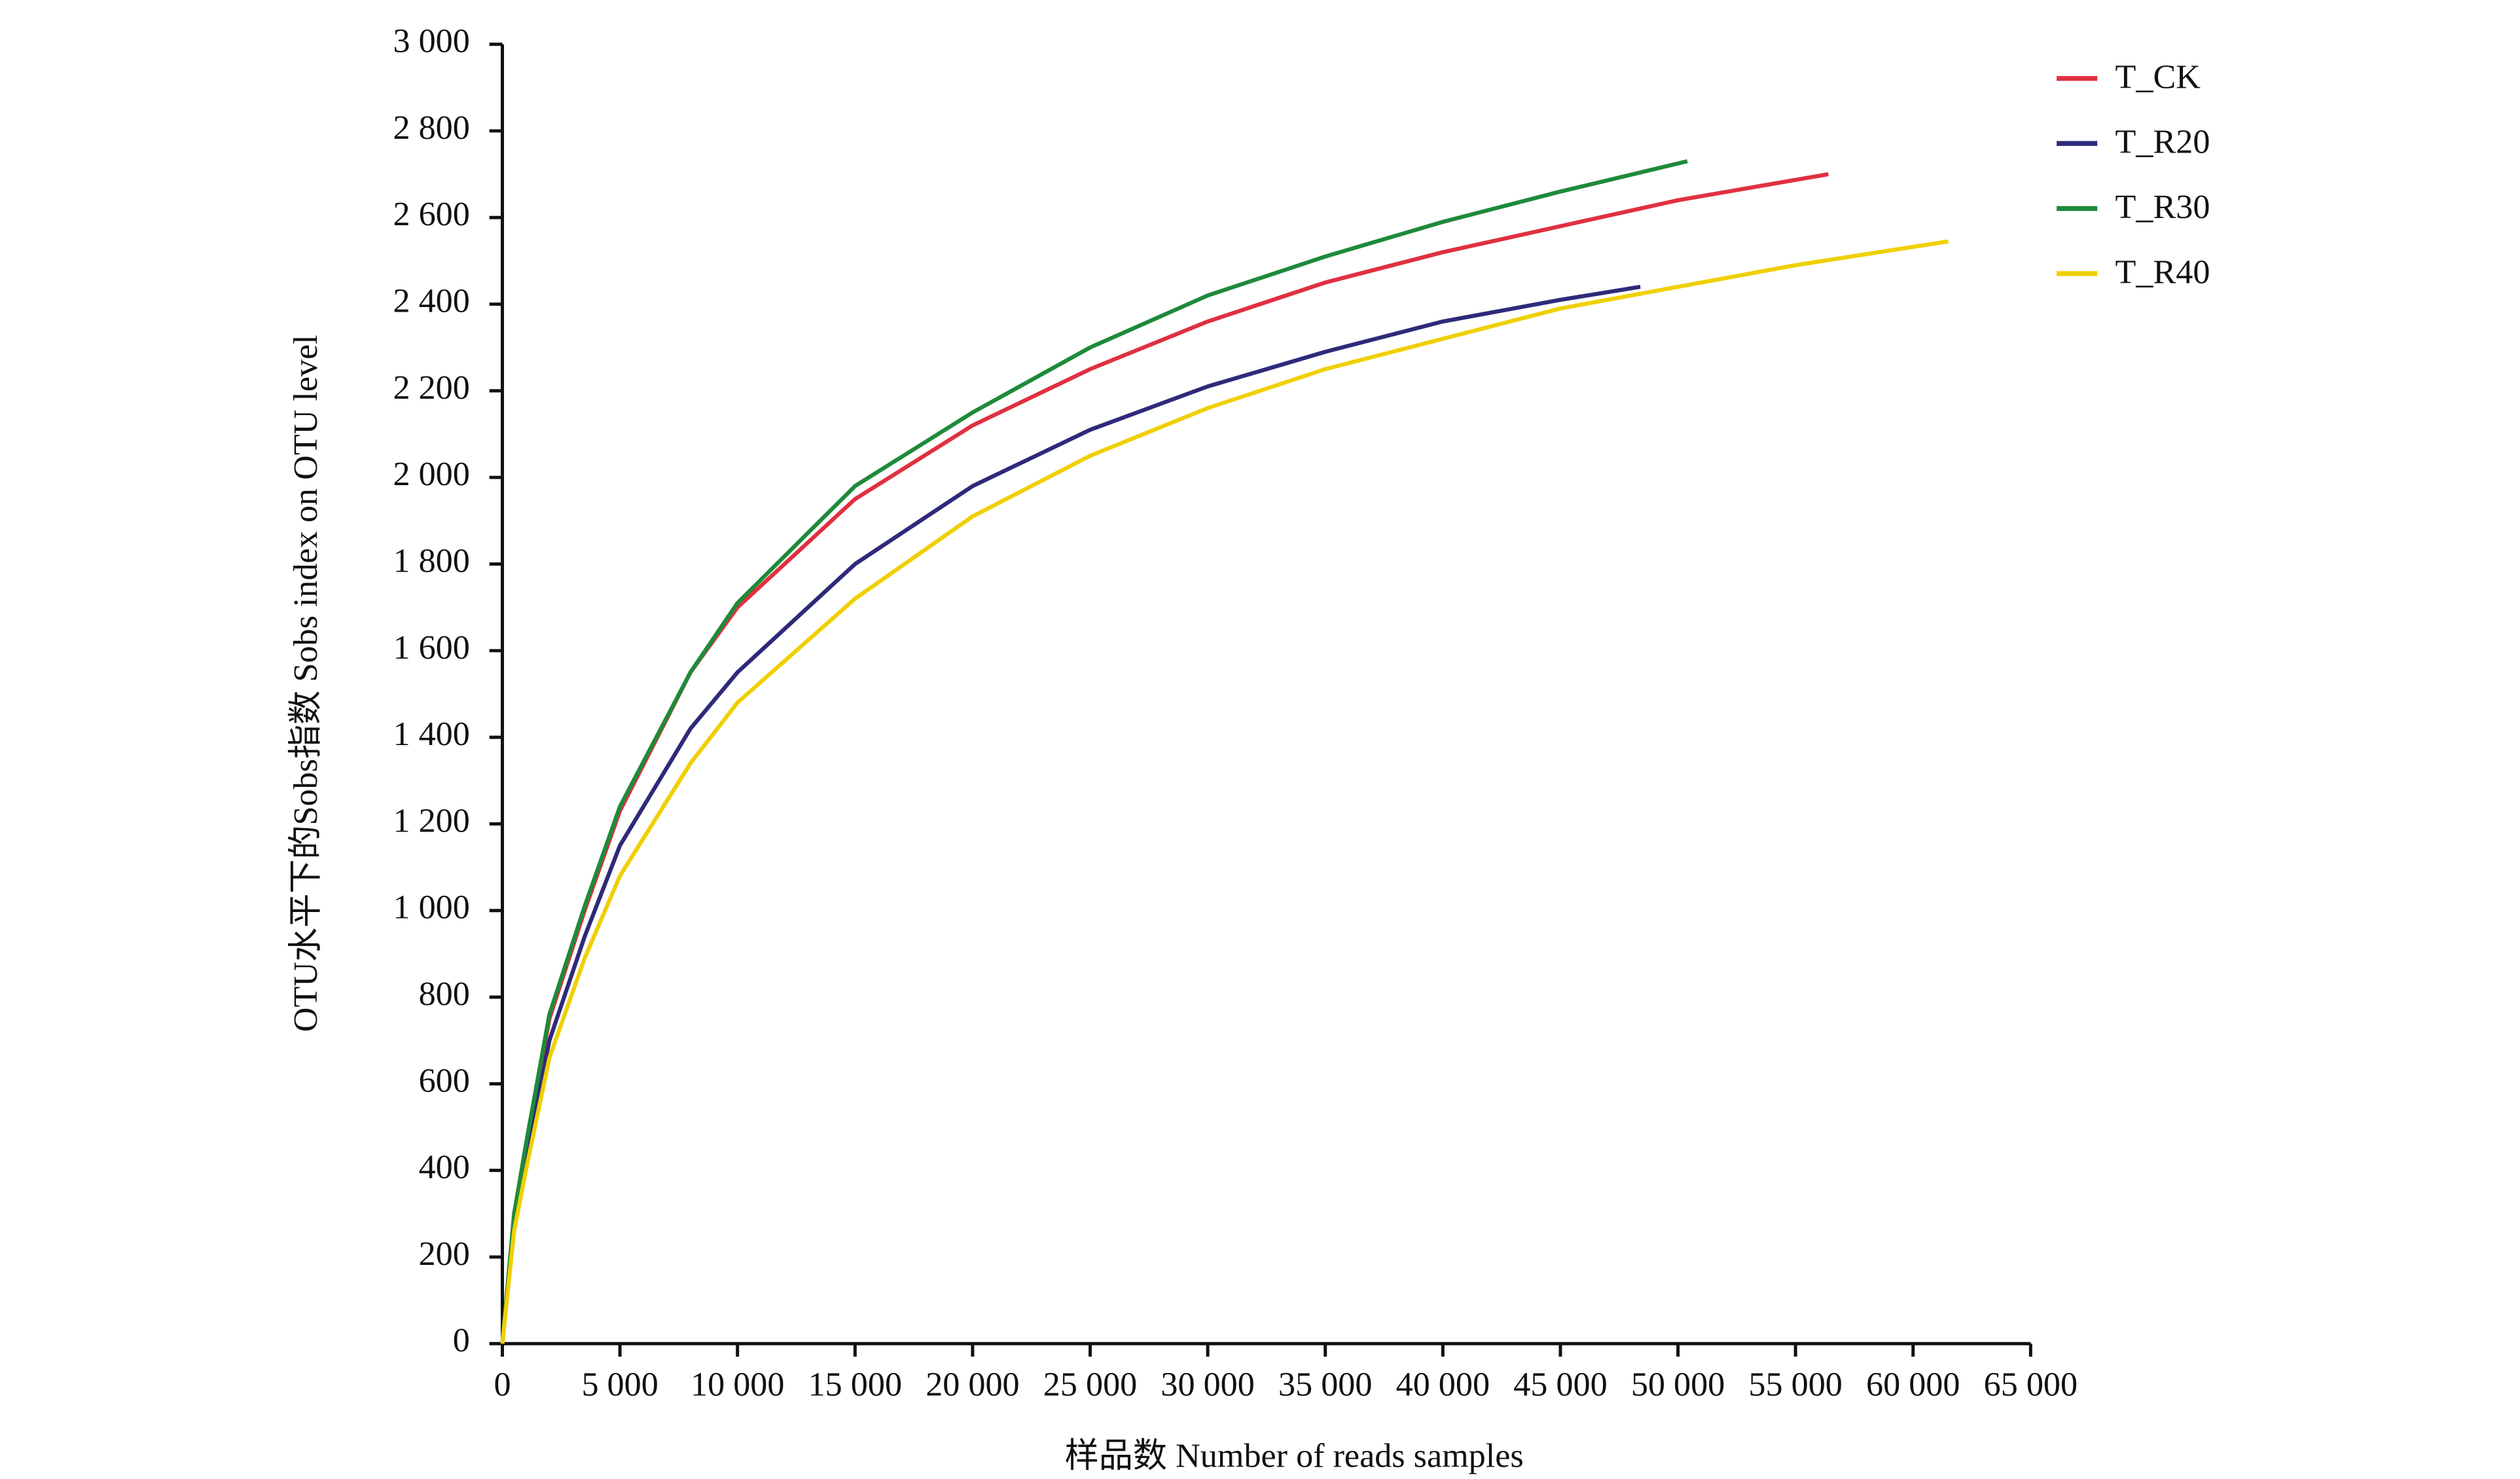  Describe the element at coordinates (2162, 272) in the screenshot. I see `legend-label: T_R40` at that location.